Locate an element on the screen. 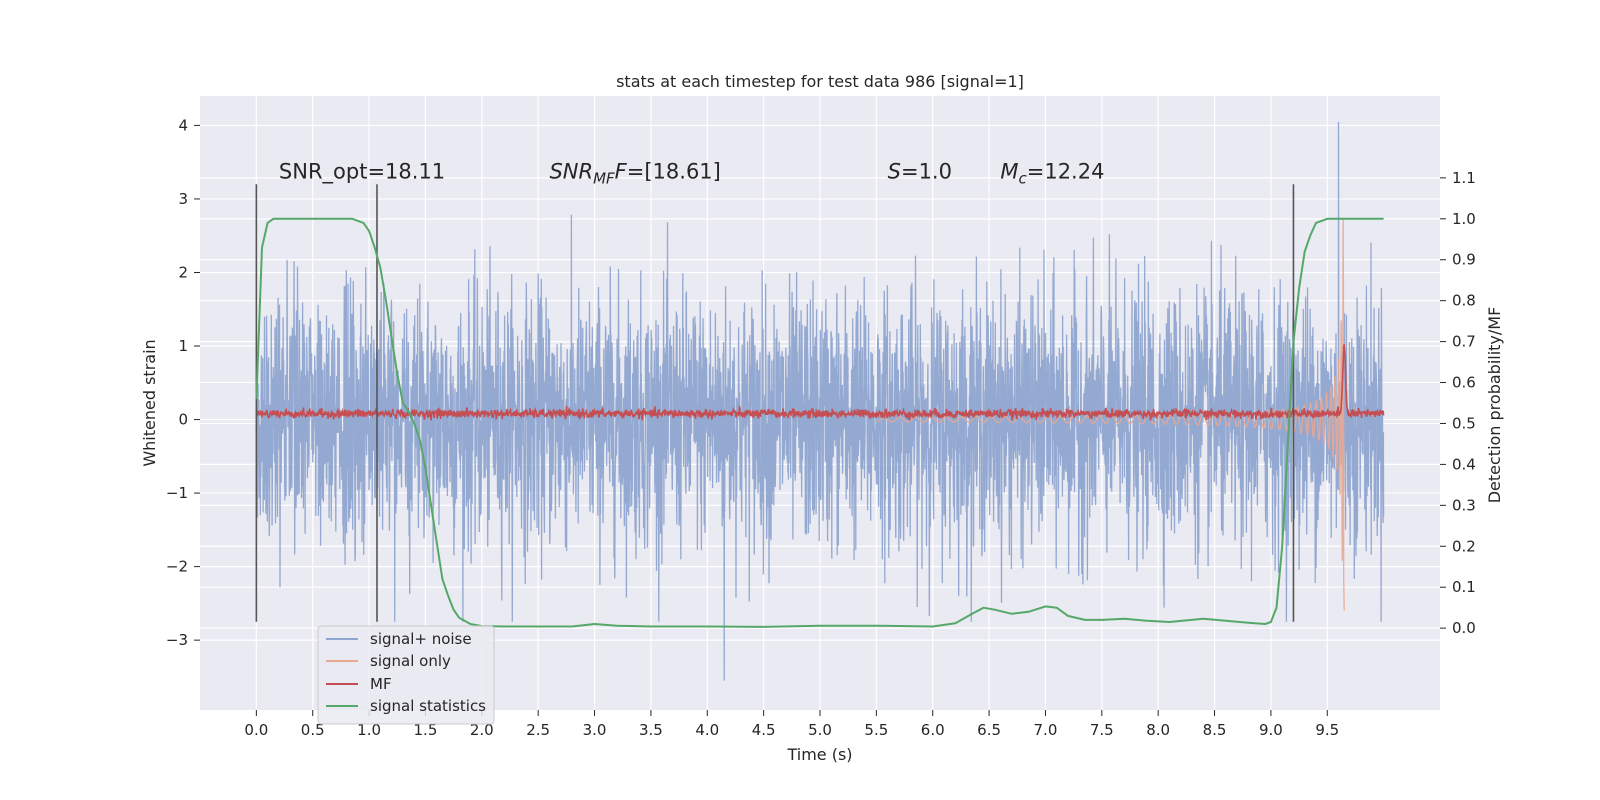 The image size is (1600, 800). y-tick-label-0: −3 is located at coordinates (177, 640).